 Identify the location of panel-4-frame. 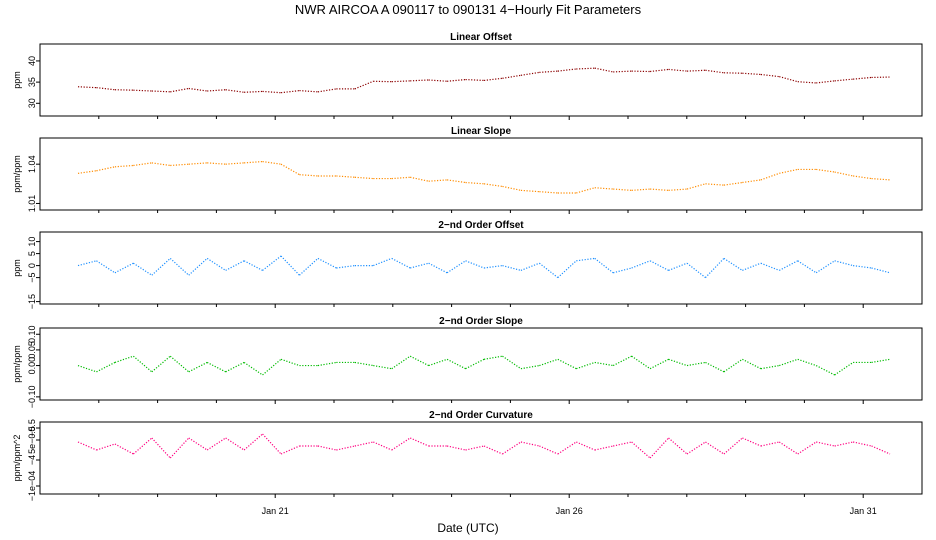
(481, 364).